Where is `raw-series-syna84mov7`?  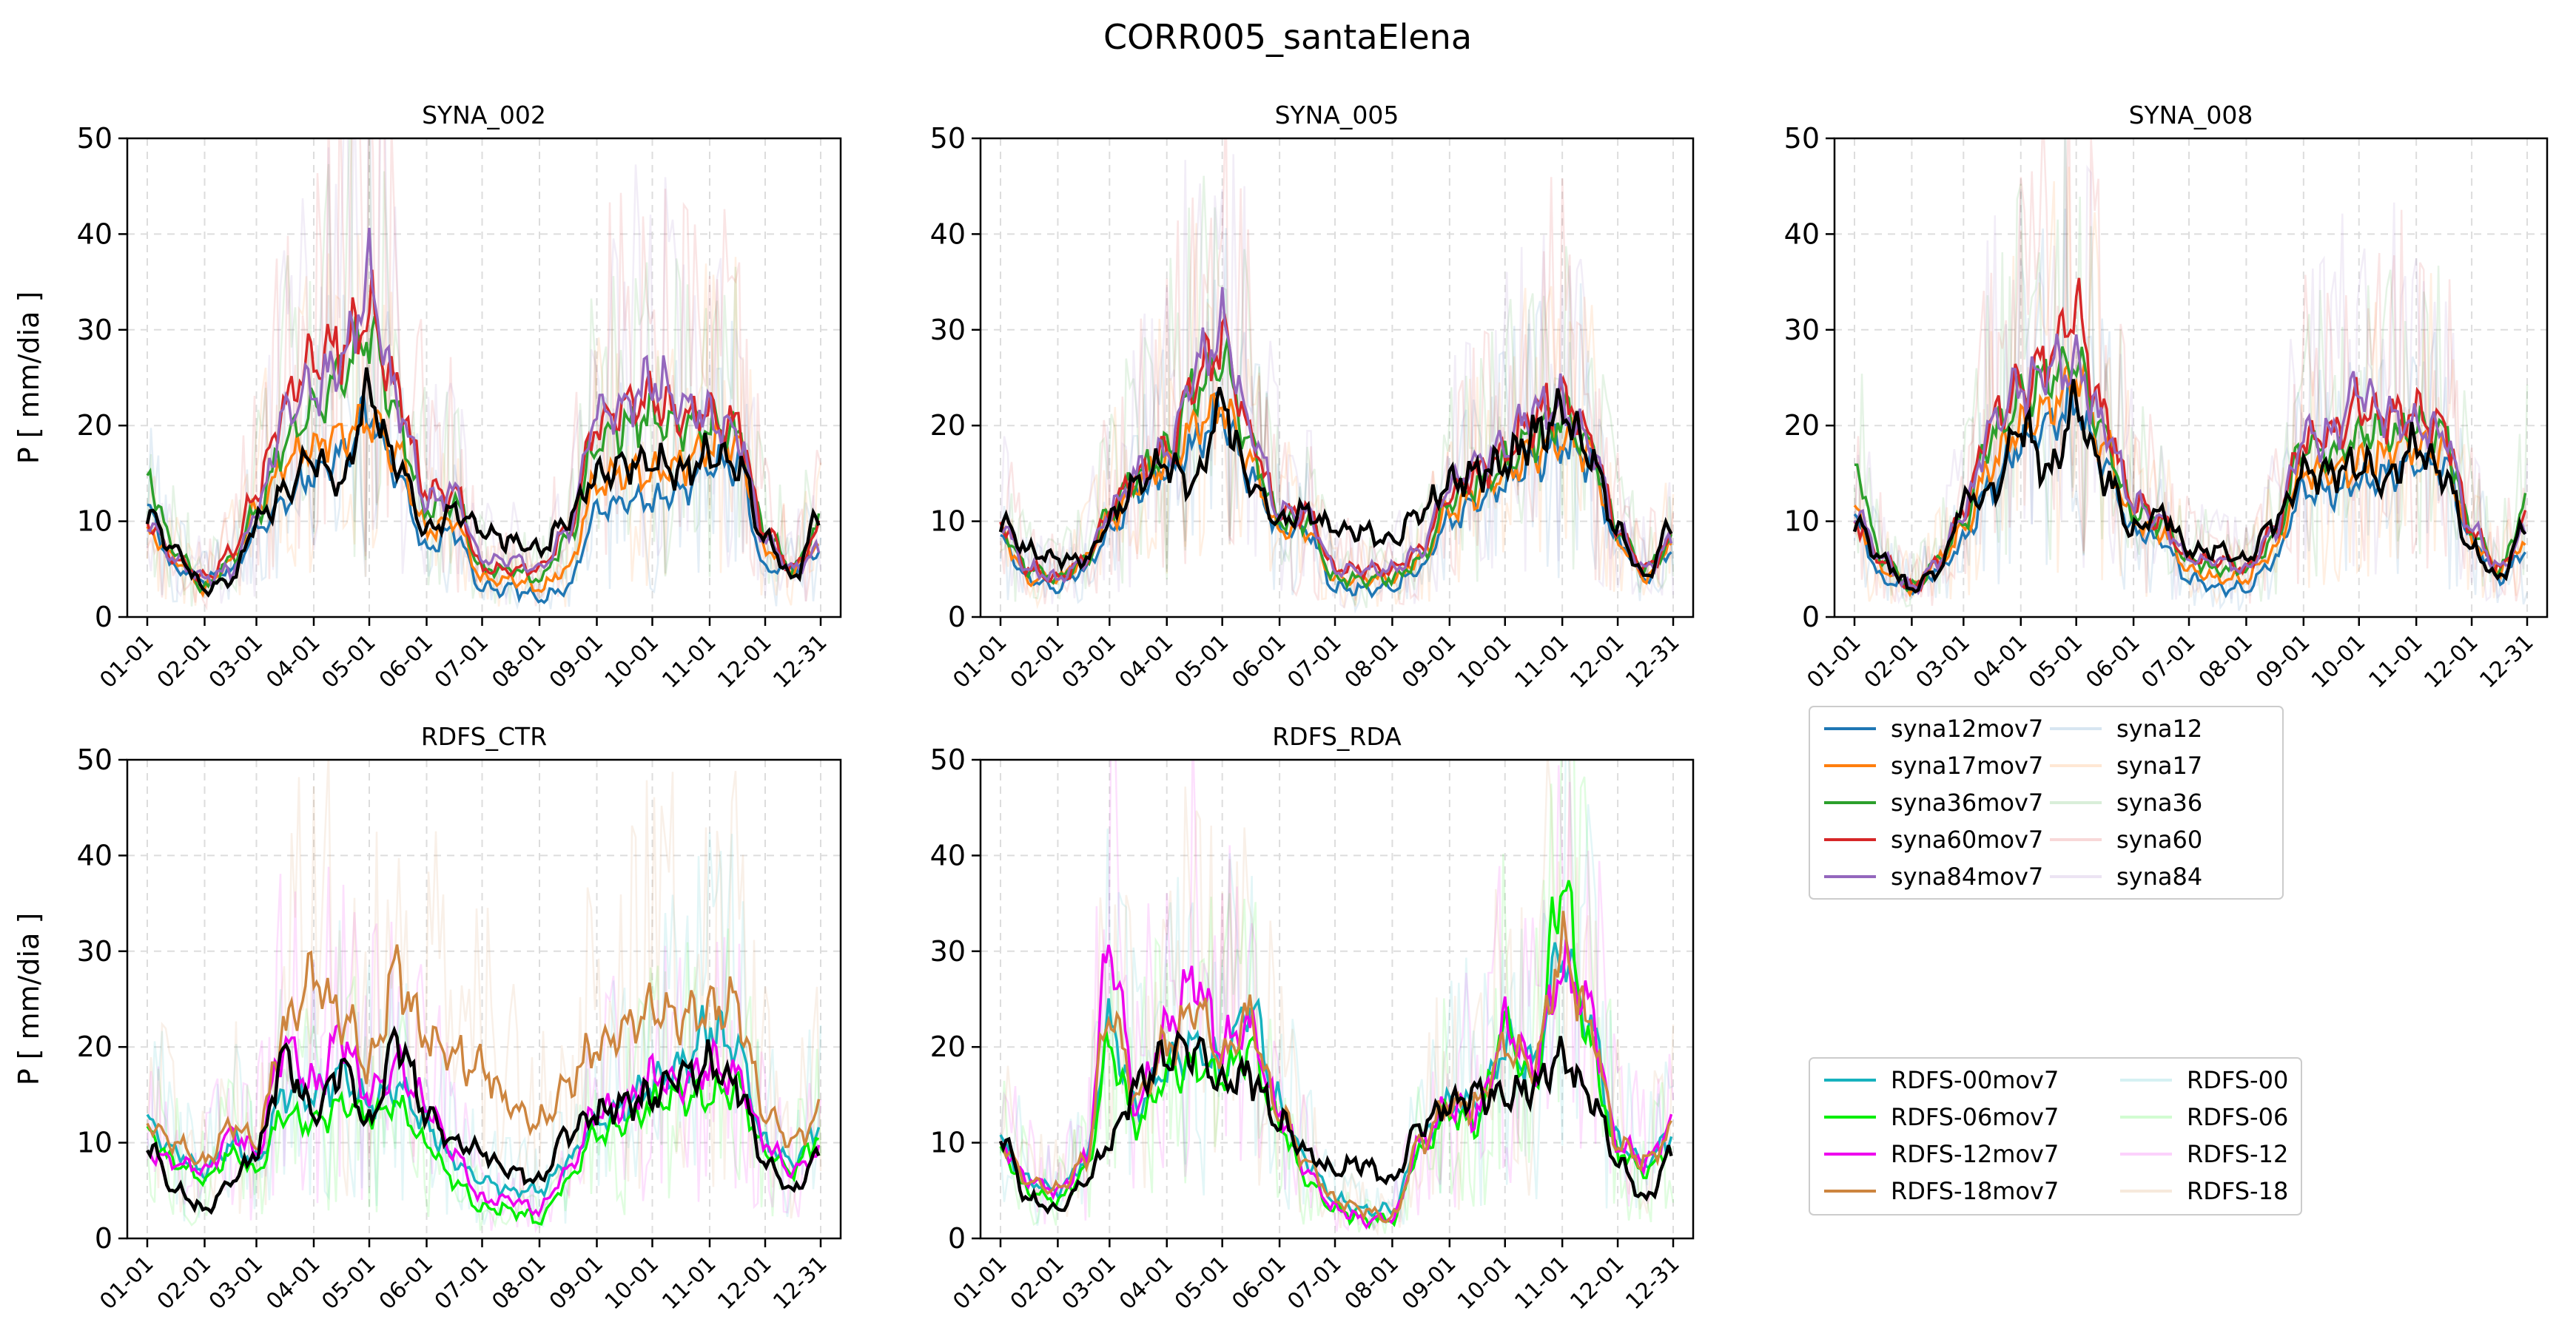
raw-series-syna84mov7 is located at coordinates (484, 371).